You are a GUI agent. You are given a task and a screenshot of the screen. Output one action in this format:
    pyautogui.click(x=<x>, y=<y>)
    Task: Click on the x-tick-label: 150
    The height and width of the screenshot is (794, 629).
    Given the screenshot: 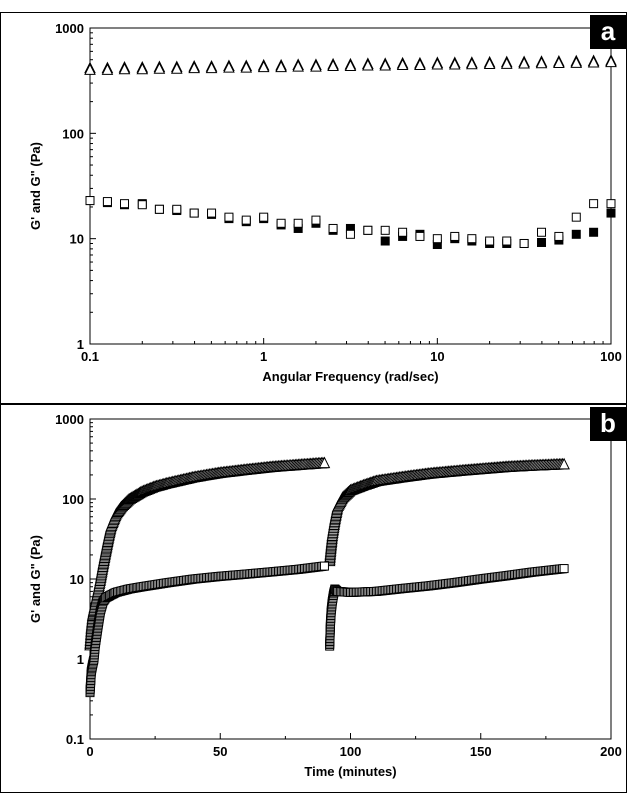 What is the action you would take?
    pyautogui.click(x=481, y=751)
    